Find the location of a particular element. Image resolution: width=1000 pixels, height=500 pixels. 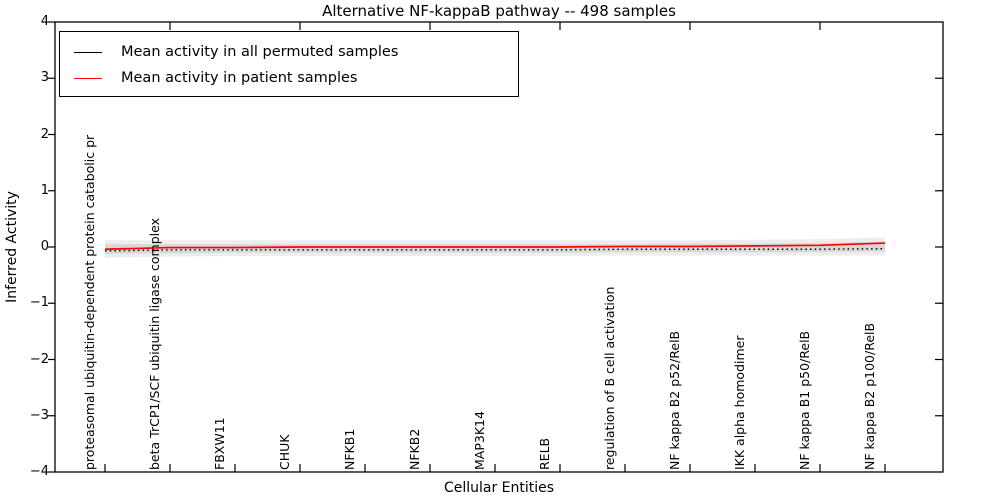

y-tick-label: 4 is located at coordinates (44, 21).